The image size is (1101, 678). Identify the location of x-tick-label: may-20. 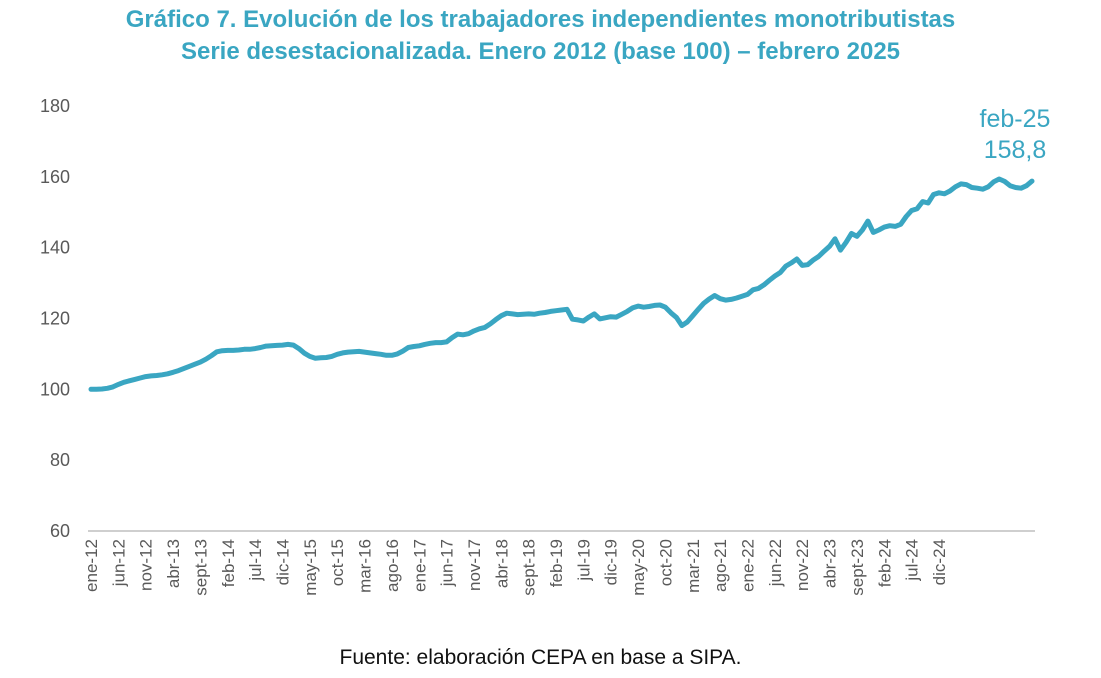
(638, 567).